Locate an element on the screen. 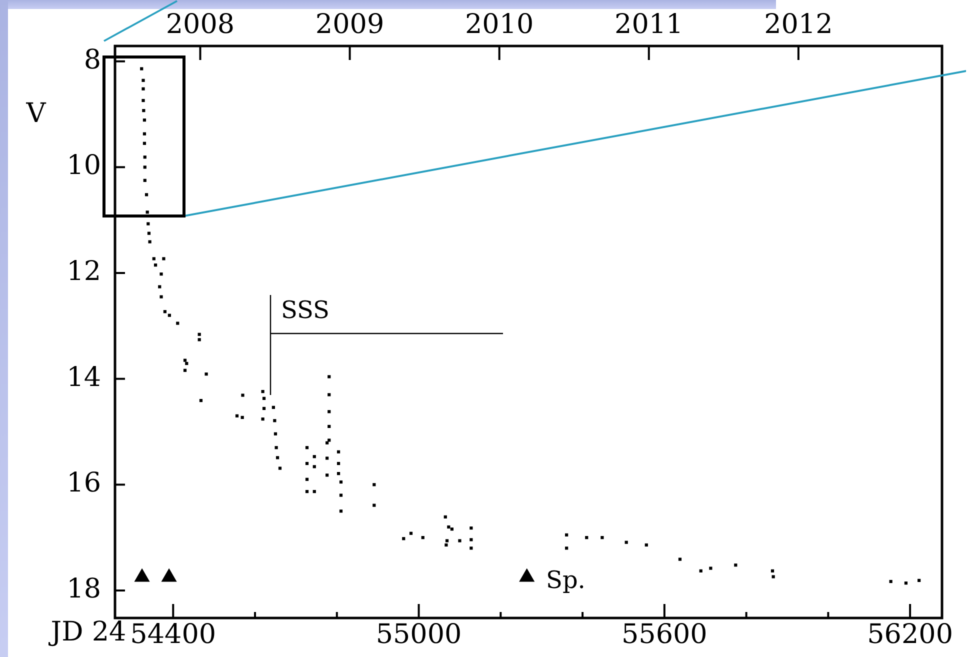 This screenshot has width=967, height=657. x-axis-title: JD 24 is located at coordinates (87, 632).